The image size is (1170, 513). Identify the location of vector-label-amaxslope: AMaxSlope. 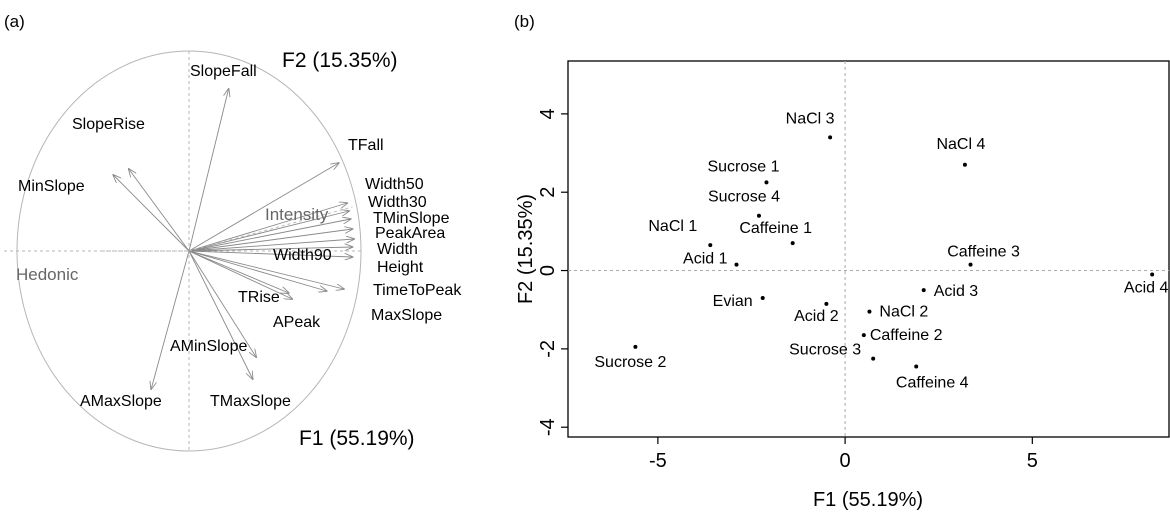
(121, 401).